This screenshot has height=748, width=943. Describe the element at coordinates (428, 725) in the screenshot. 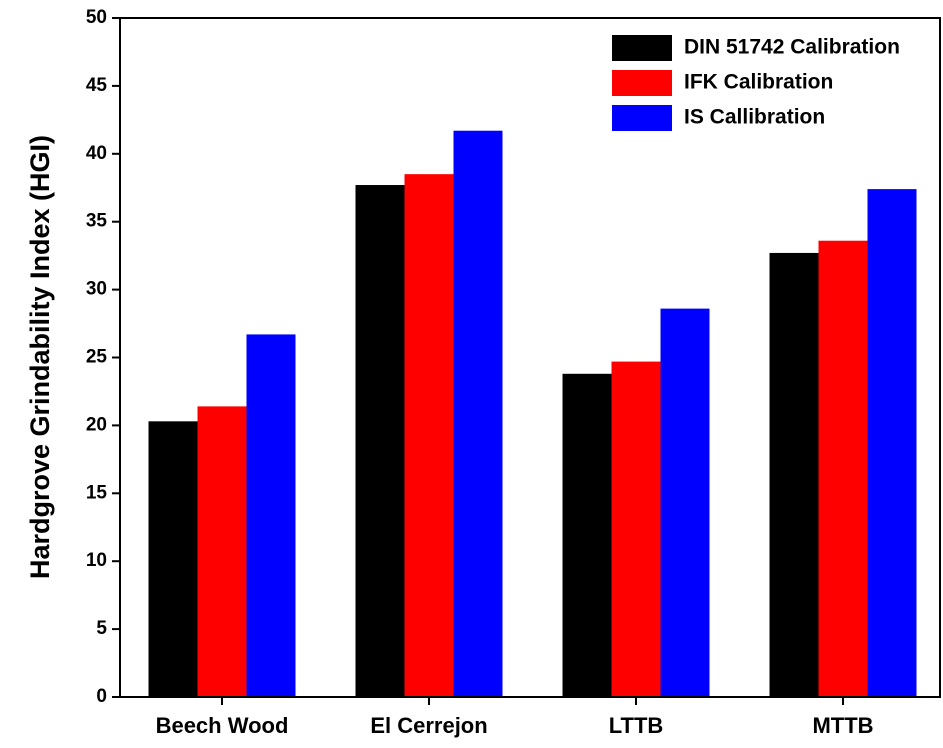

I see `x-tick-label: El Cerrejon` at that location.